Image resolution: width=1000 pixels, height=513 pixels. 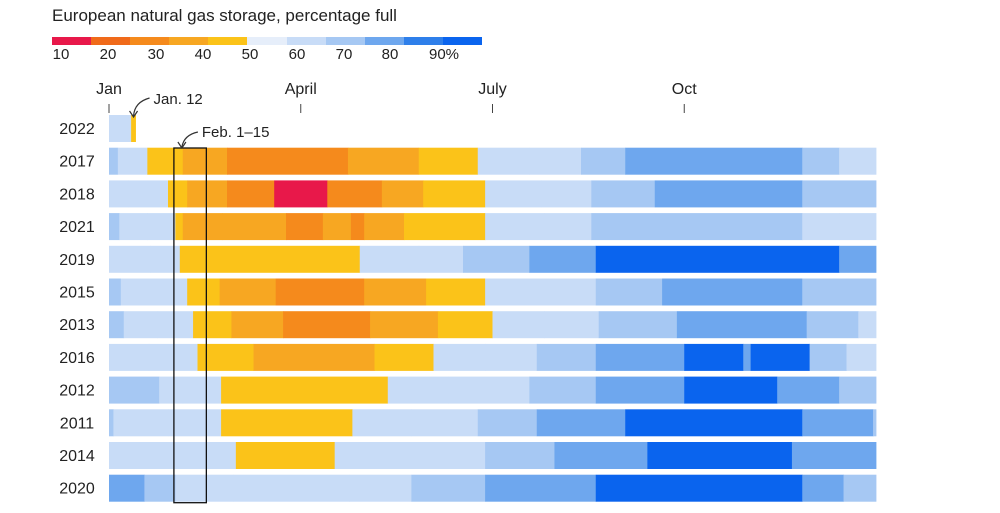 I want to click on row-label: 2019, so click(x=77, y=260).